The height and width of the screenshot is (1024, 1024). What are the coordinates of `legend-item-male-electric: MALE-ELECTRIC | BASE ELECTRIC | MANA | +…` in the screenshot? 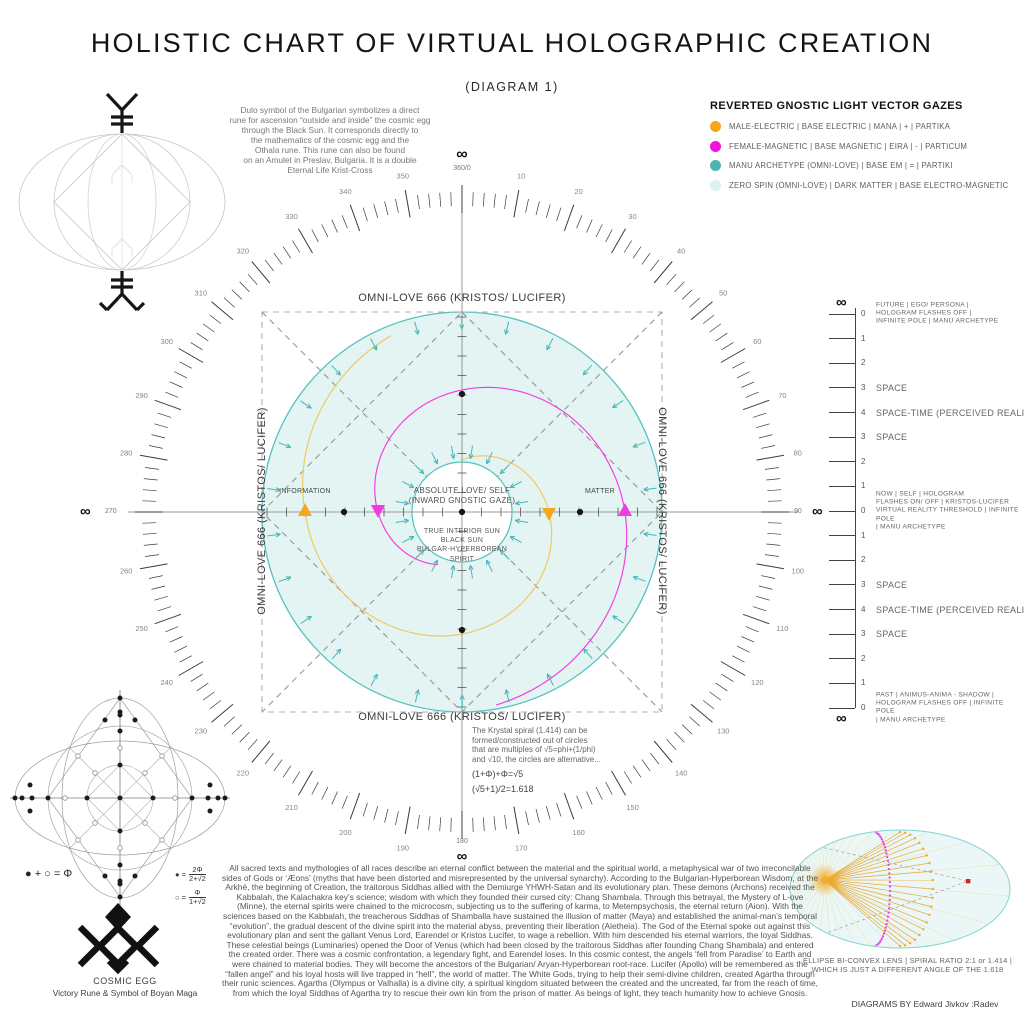 It's located at (860, 126).